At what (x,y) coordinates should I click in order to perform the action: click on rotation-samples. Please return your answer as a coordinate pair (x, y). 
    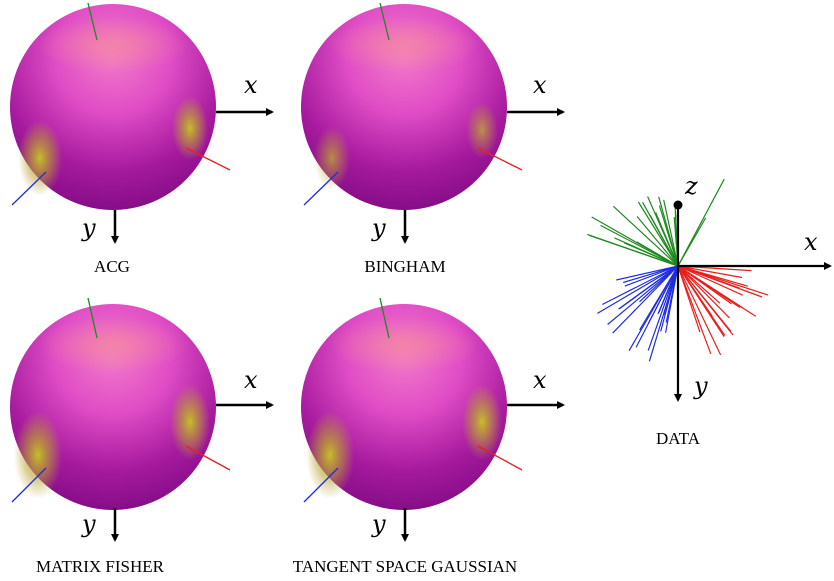
    Looking at the image, I should click on (678, 270).